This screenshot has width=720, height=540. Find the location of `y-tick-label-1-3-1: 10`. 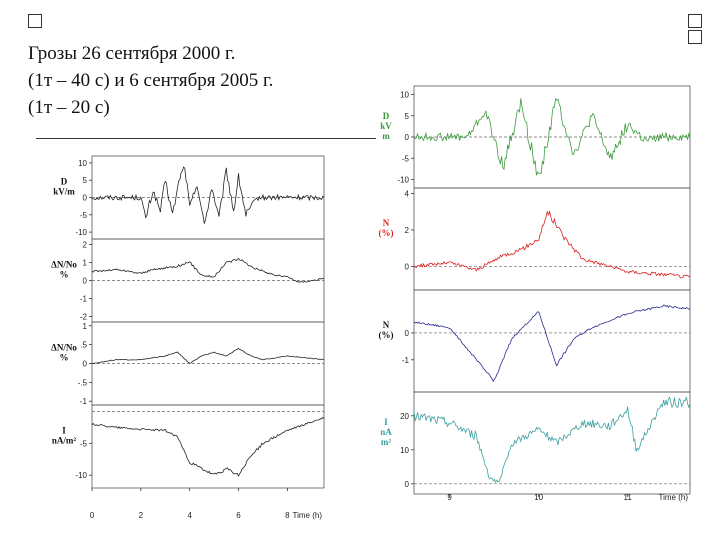

y-tick-label-1-3-1: 10 is located at coordinates (404, 450).